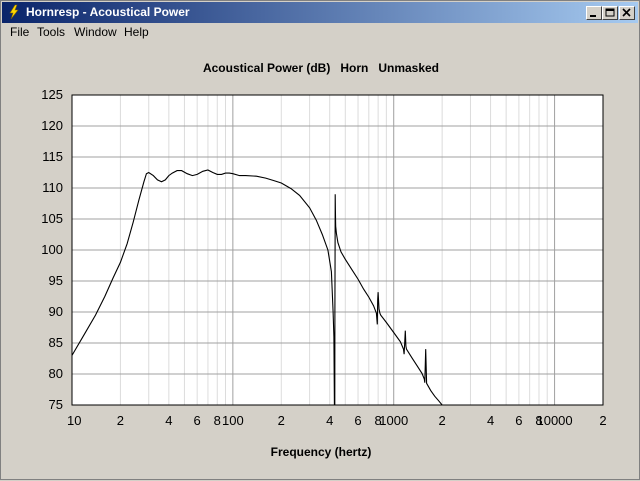 Image resolution: width=640 pixels, height=481 pixels. I want to click on chart-title: Acoustical Power (dB) Horn Unmasked, so click(321, 68).